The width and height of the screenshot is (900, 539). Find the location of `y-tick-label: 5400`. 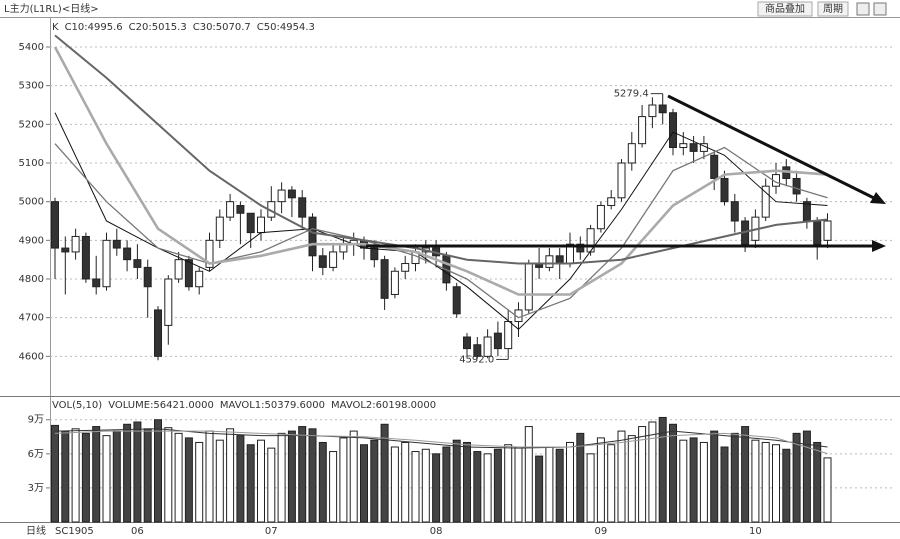

y-tick-label: 5400 is located at coordinates (31, 47).